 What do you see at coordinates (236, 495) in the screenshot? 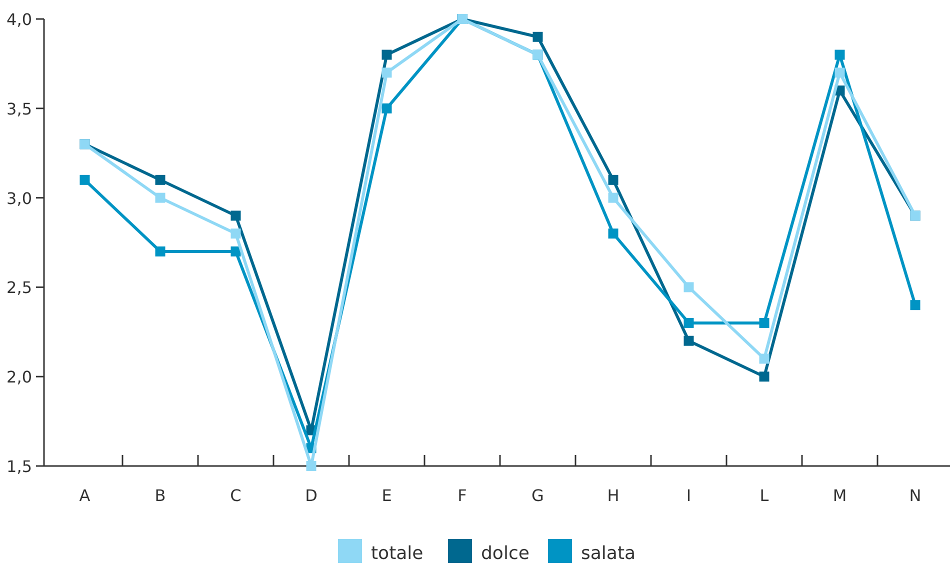
I see `x-tick-label: C` at bounding box center [236, 495].